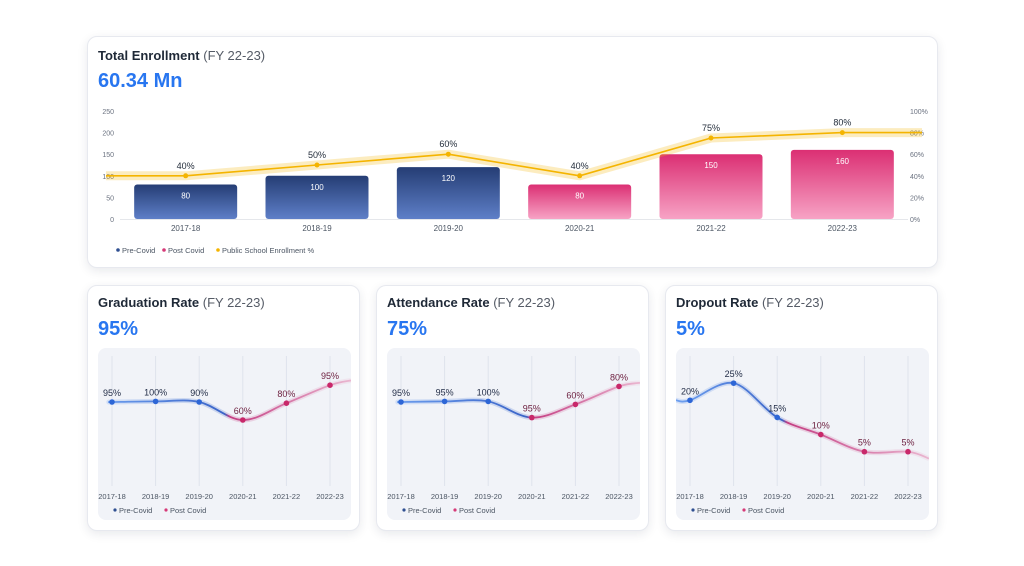 Image resolution: width=1024 pixels, height=566 pixels. Describe the element at coordinates (907, 443) in the screenshot. I see `rate-value-label: 5%` at that location.